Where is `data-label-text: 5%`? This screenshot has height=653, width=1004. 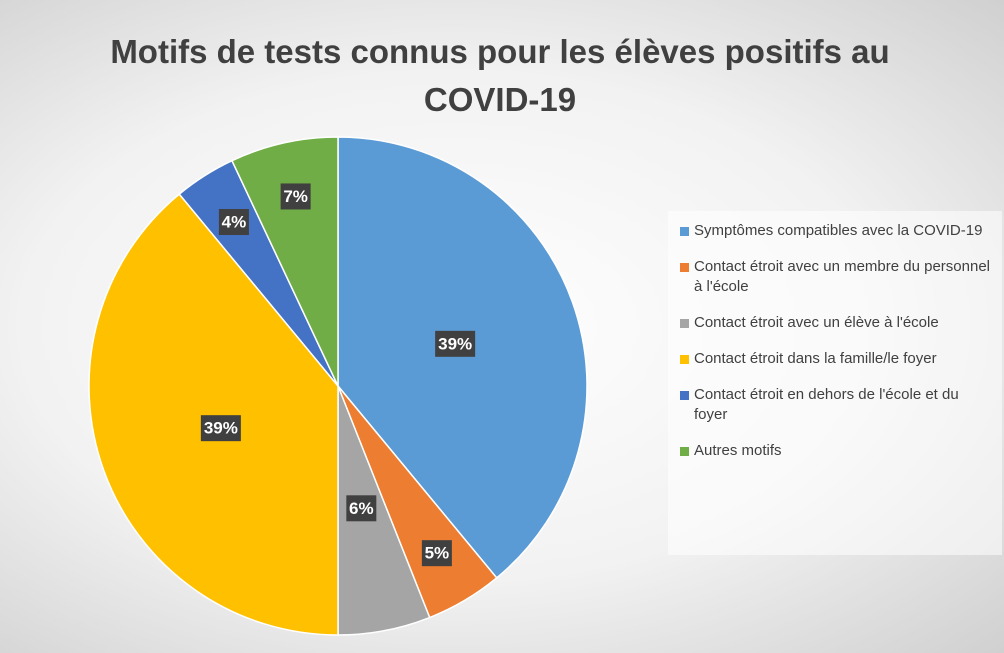
data-label-text: 5% is located at coordinates (437, 553).